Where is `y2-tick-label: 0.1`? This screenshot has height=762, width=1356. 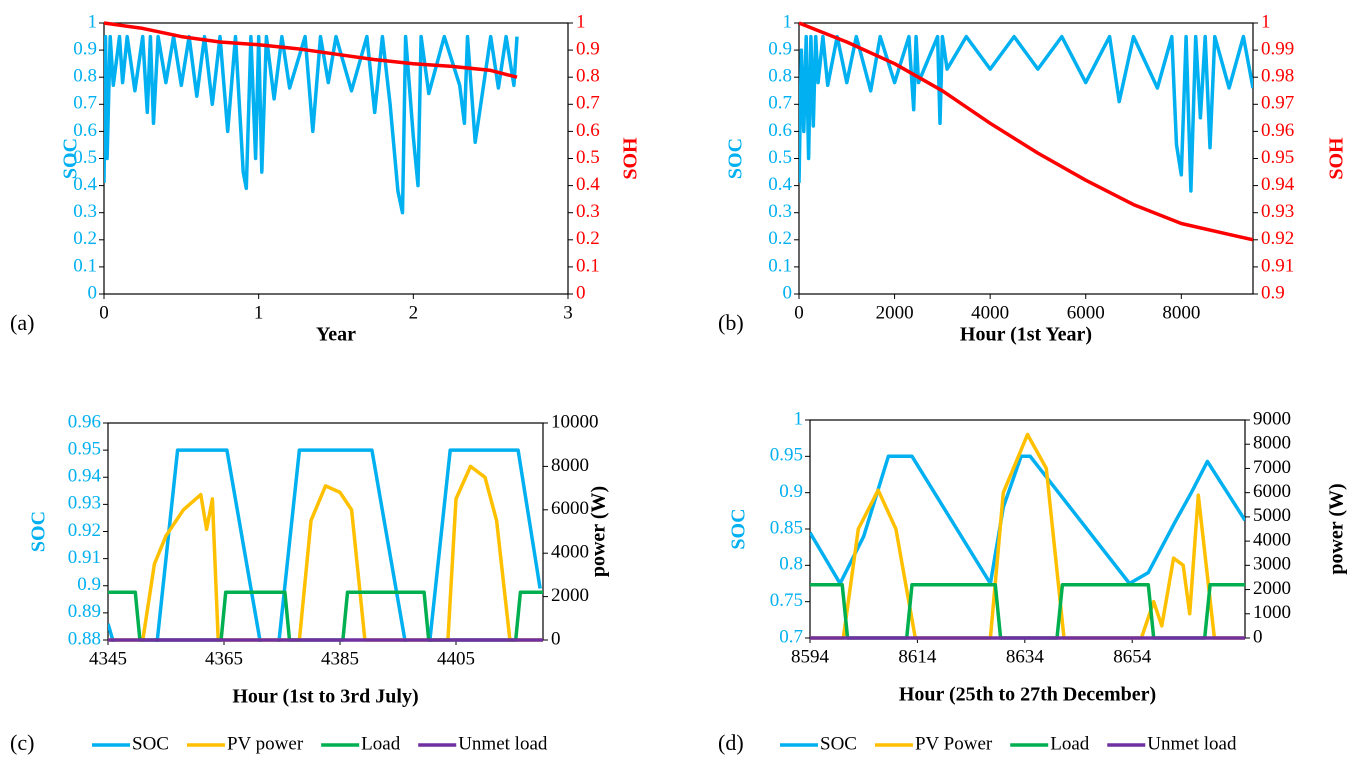
y2-tick-label: 0.1 is located at coordinates (588, 265).